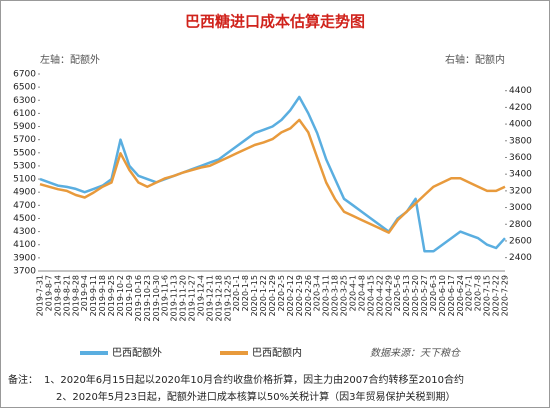  I want to click on x-tick-label: 2019-11-6, so click(165, 295).